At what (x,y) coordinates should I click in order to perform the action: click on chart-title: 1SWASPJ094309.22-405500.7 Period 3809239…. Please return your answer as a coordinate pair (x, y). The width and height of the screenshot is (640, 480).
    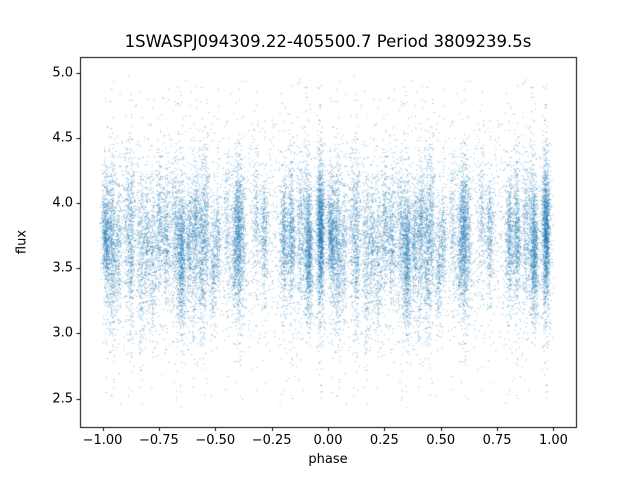
    Looking at the image, I should click on (328, 41).